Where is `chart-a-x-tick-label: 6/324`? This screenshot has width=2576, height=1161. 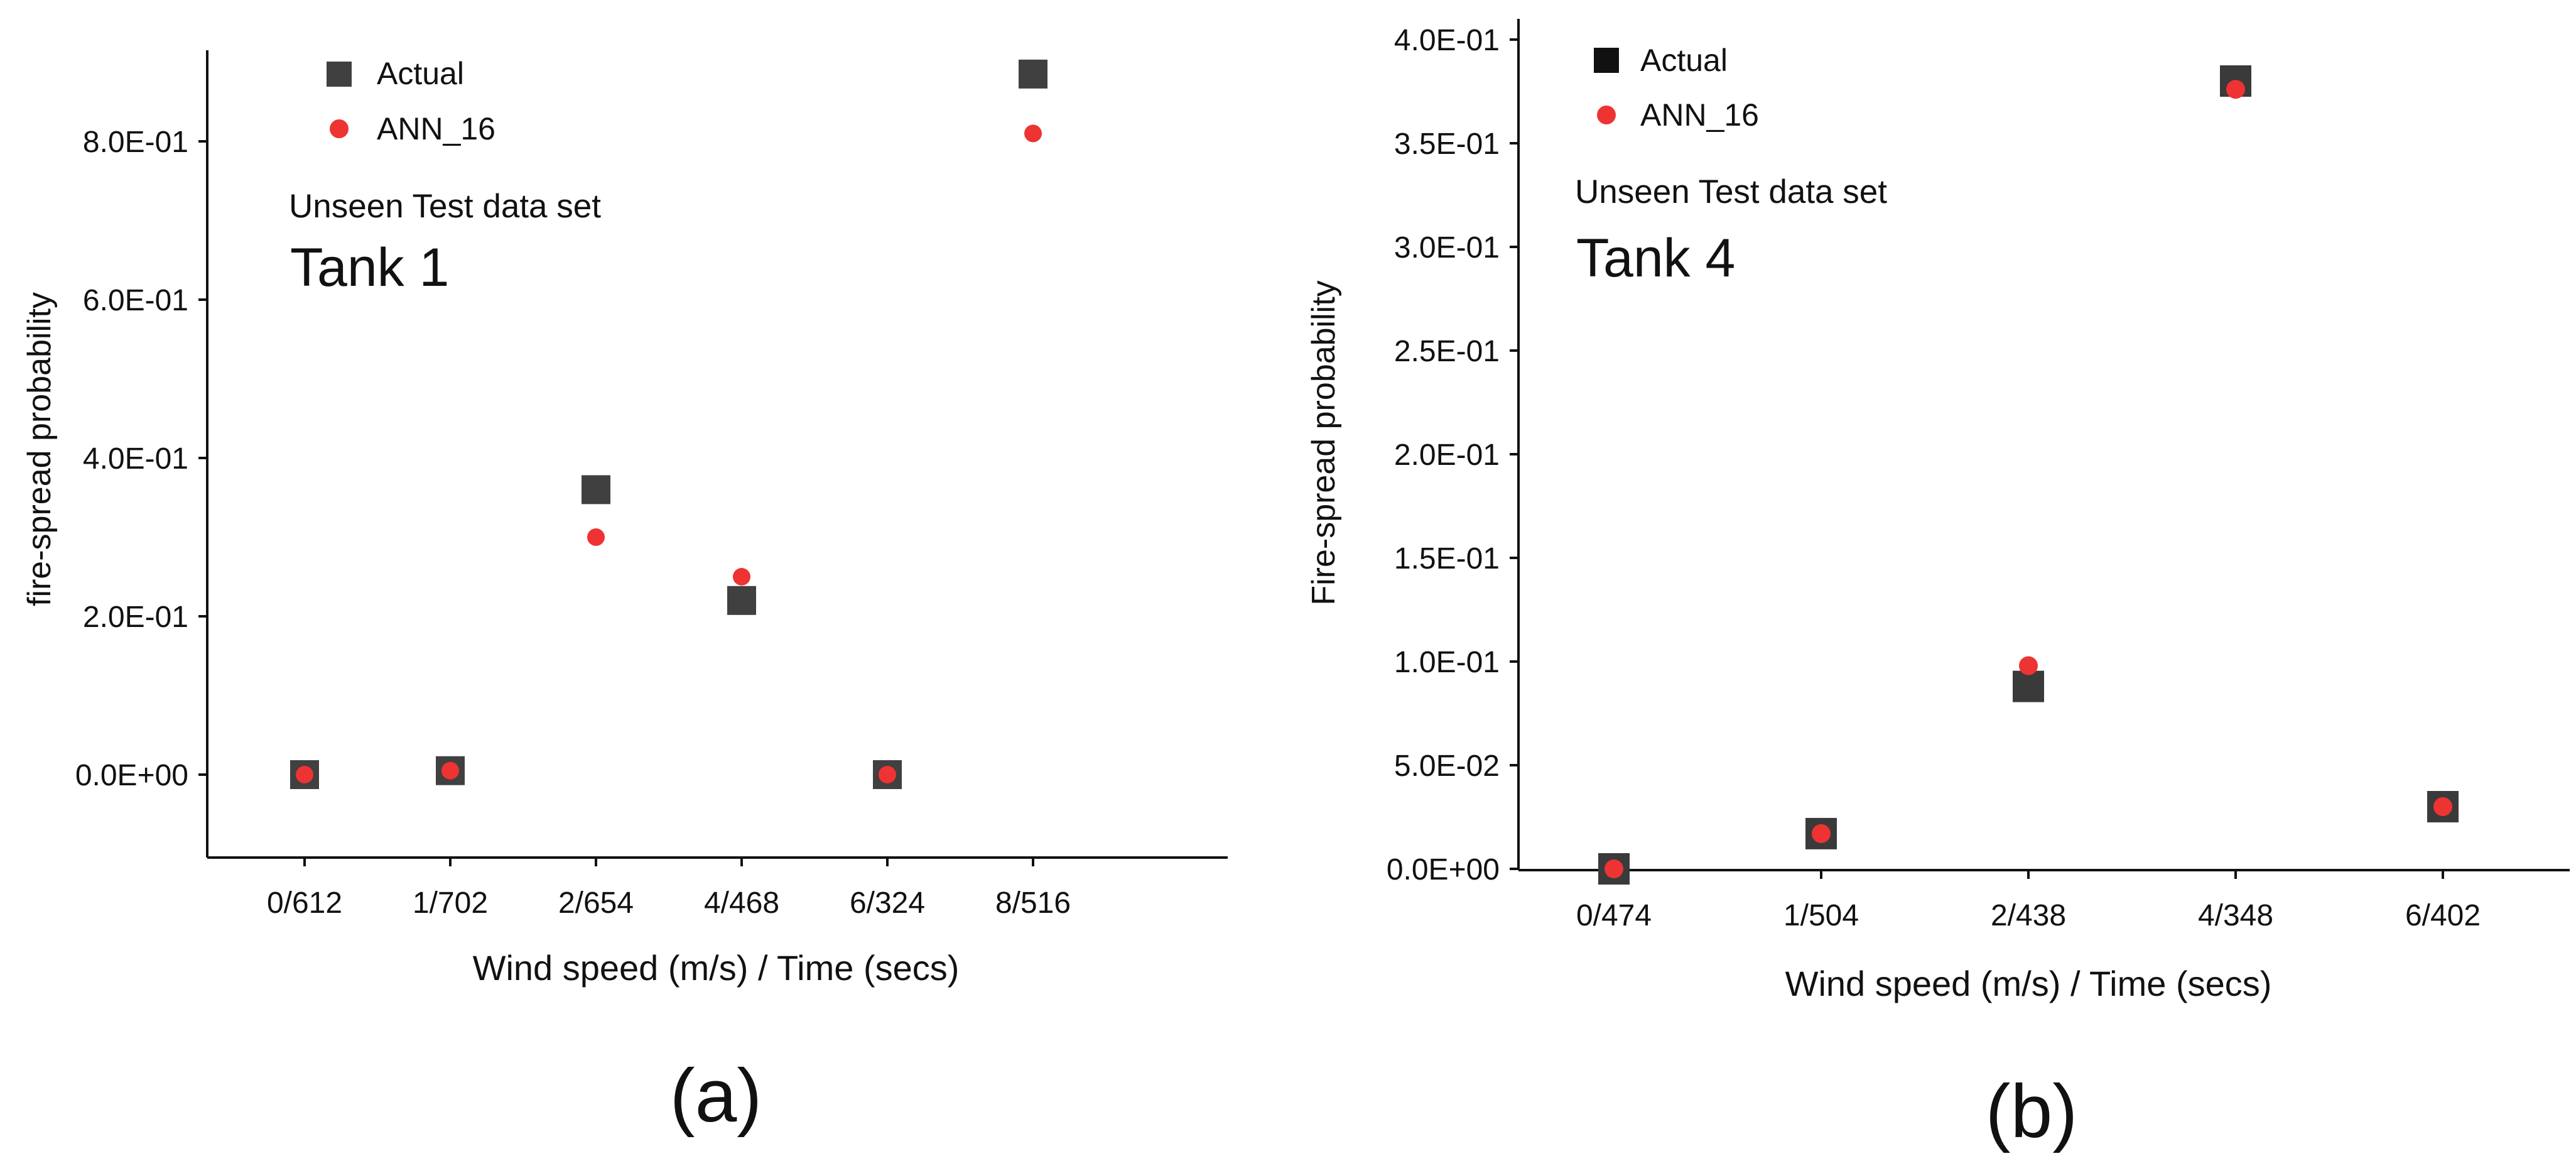 chart-a-x-tick-label: 6/324 is located at coordinates (888, 903).